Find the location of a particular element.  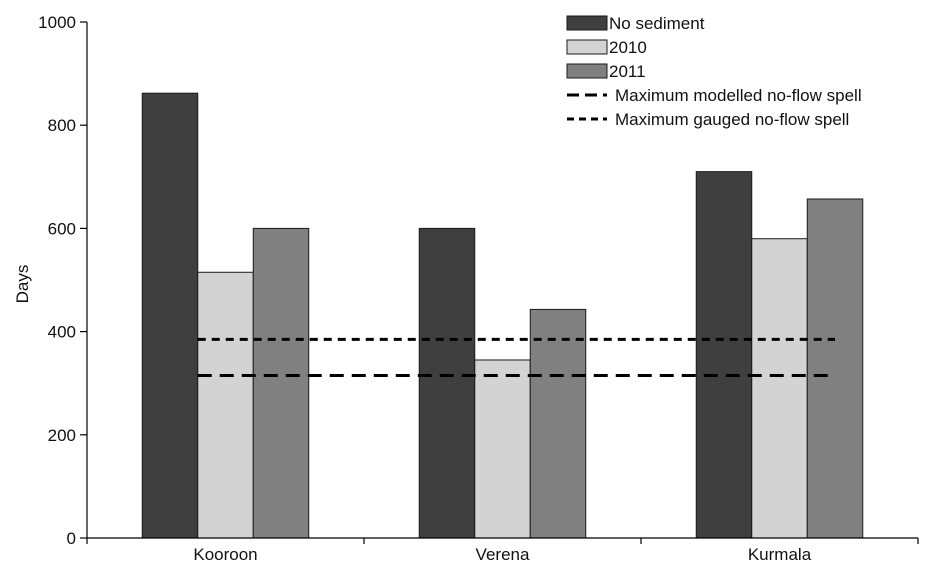

bar-verena-2011 is located at coordinates (558, 423).